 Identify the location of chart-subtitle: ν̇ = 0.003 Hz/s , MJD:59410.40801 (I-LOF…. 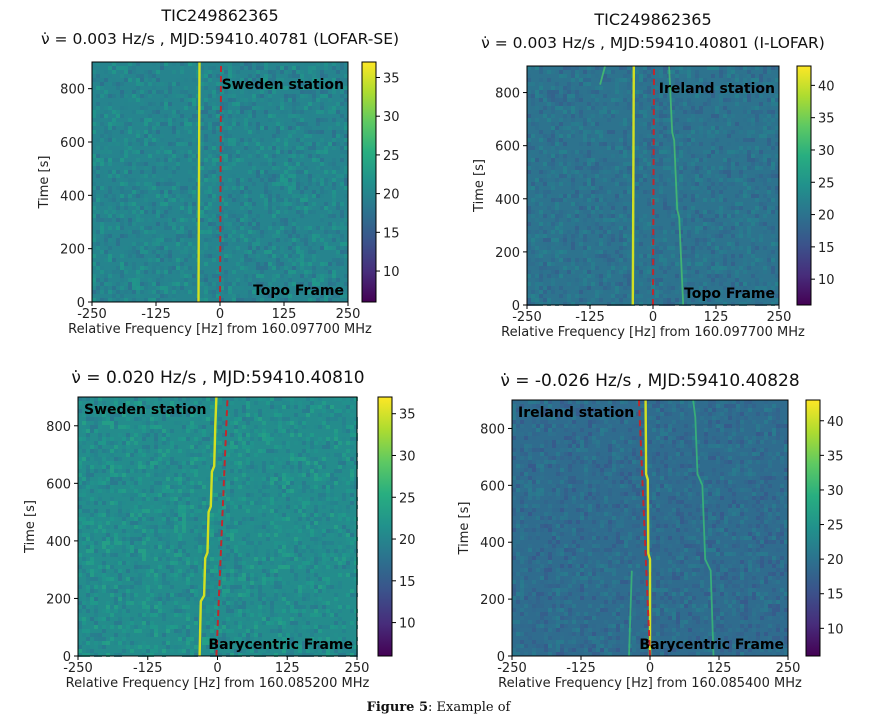
(653, 43).